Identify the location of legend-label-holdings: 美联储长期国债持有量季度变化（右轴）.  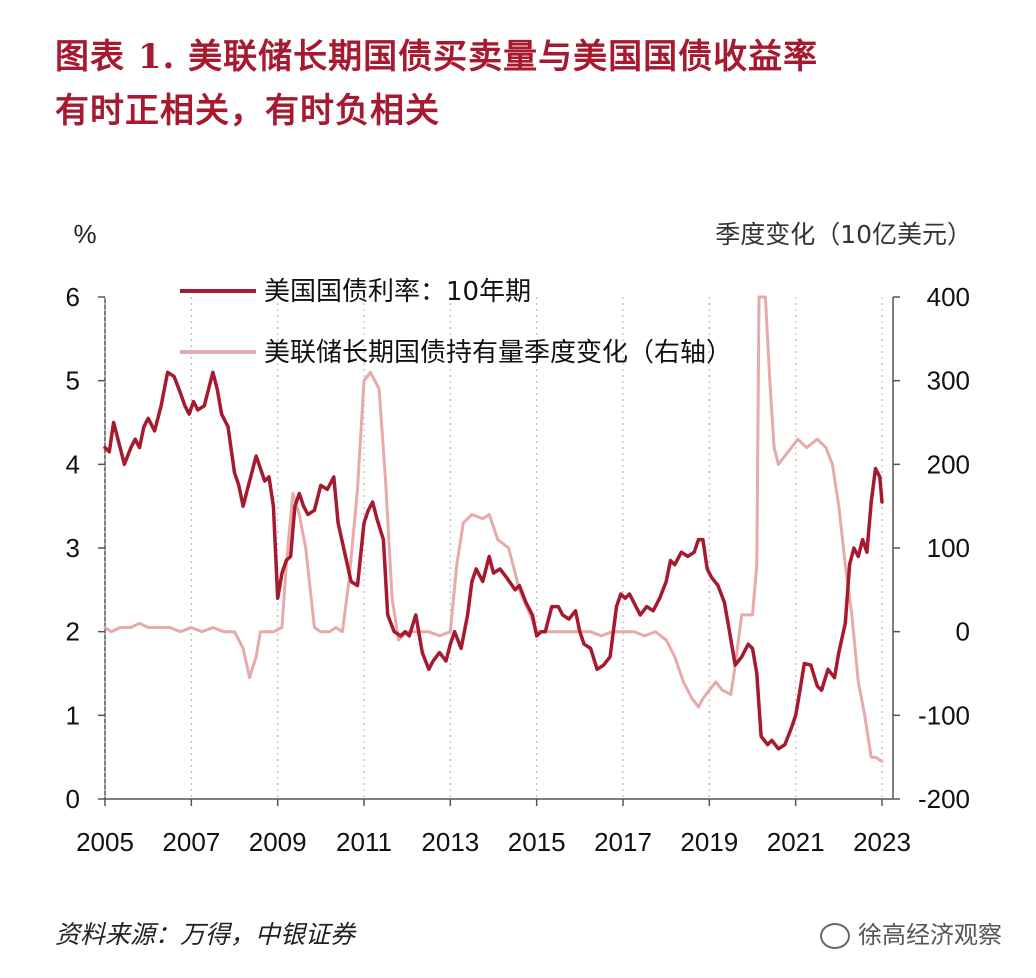
(498, 353).